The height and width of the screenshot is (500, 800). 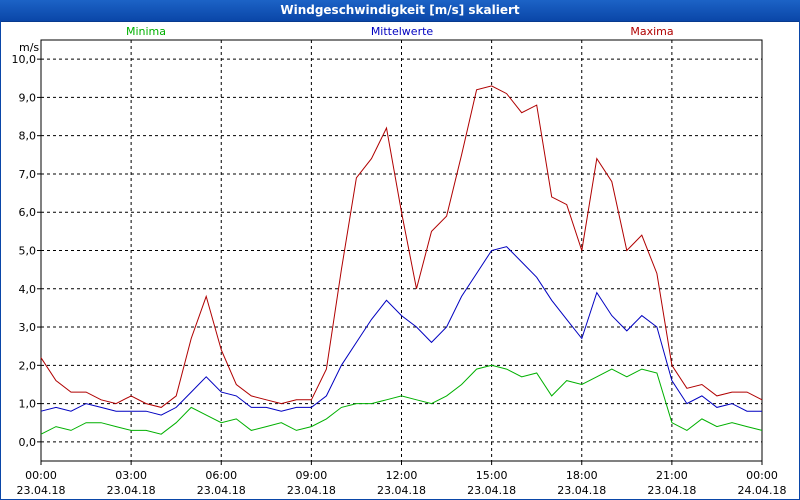 I want to click on series-line-minima, so click(x=401, y=399).